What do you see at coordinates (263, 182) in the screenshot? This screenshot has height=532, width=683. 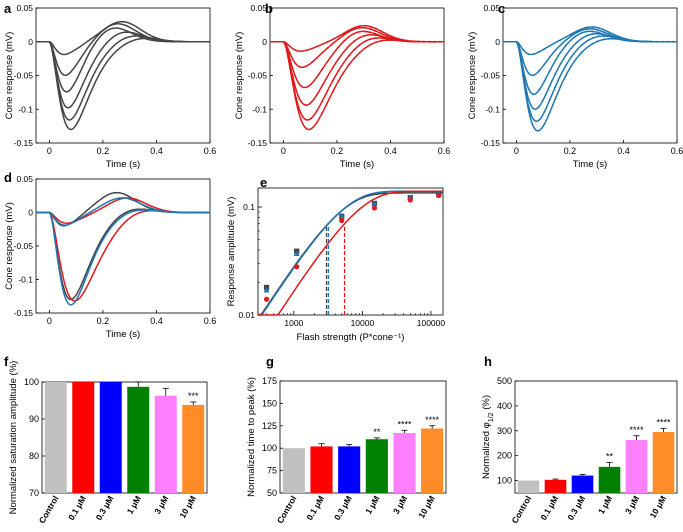 I see `panel-label-e: e` at bounding box center [263, 182].